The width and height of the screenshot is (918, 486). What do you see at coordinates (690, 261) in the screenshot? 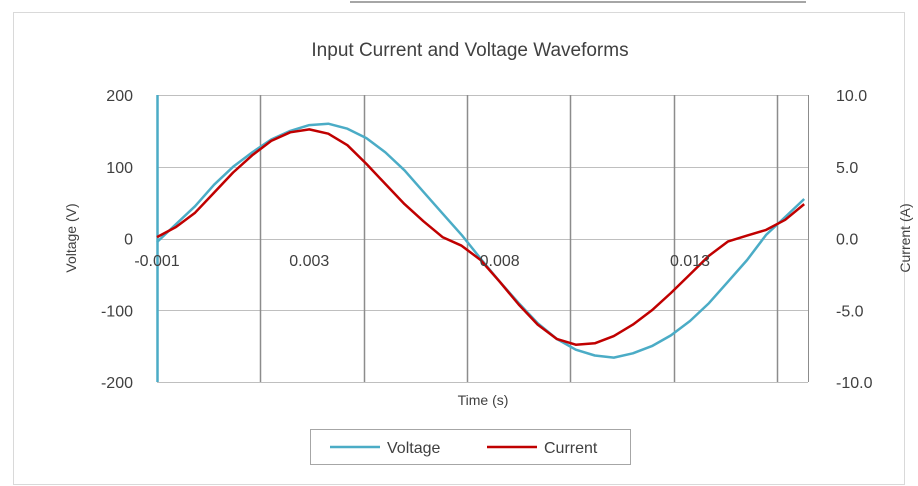
I see `x-tick-label: 0.013` at bounding box center [690, 261].